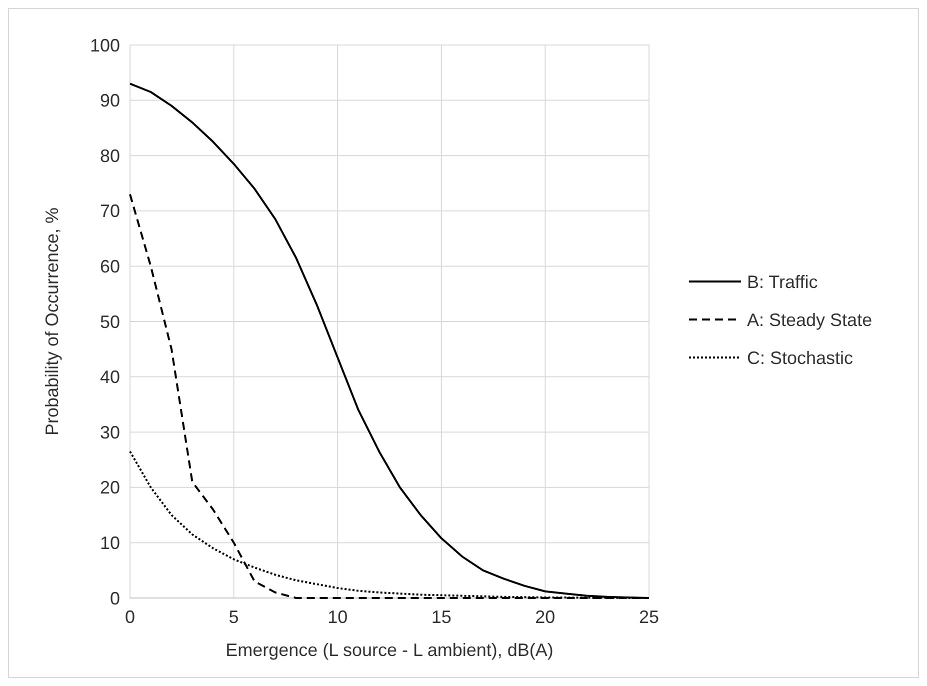 The height and width of the screenshot is (686, 927). Describe the element at coordinates (115, 598) in the screenshot. I see `y-tick-label: 0` at that location.